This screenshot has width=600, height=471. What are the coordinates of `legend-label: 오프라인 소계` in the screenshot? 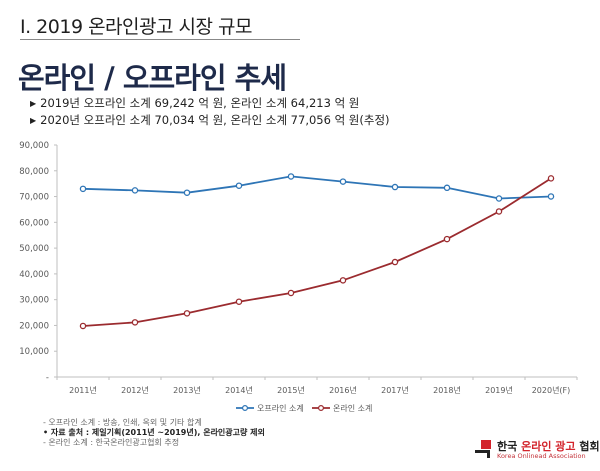 It's located at (280, 408).